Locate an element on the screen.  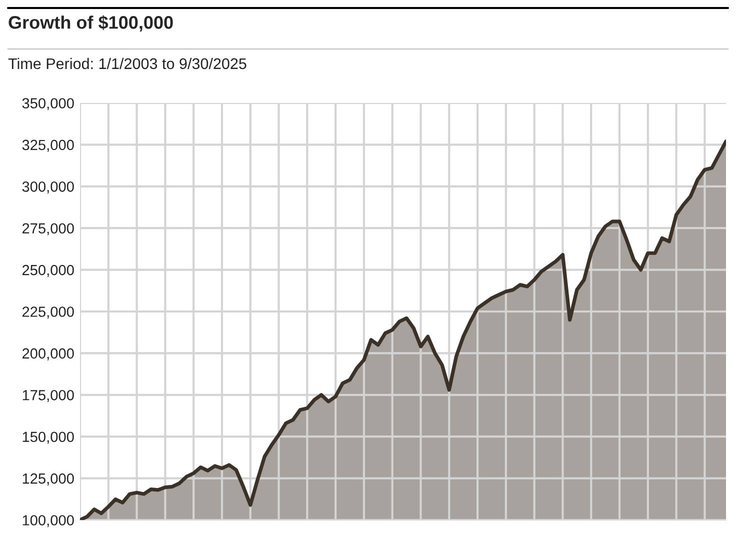
y-tick-label: 275,000 is located at coordinates (48, 229).